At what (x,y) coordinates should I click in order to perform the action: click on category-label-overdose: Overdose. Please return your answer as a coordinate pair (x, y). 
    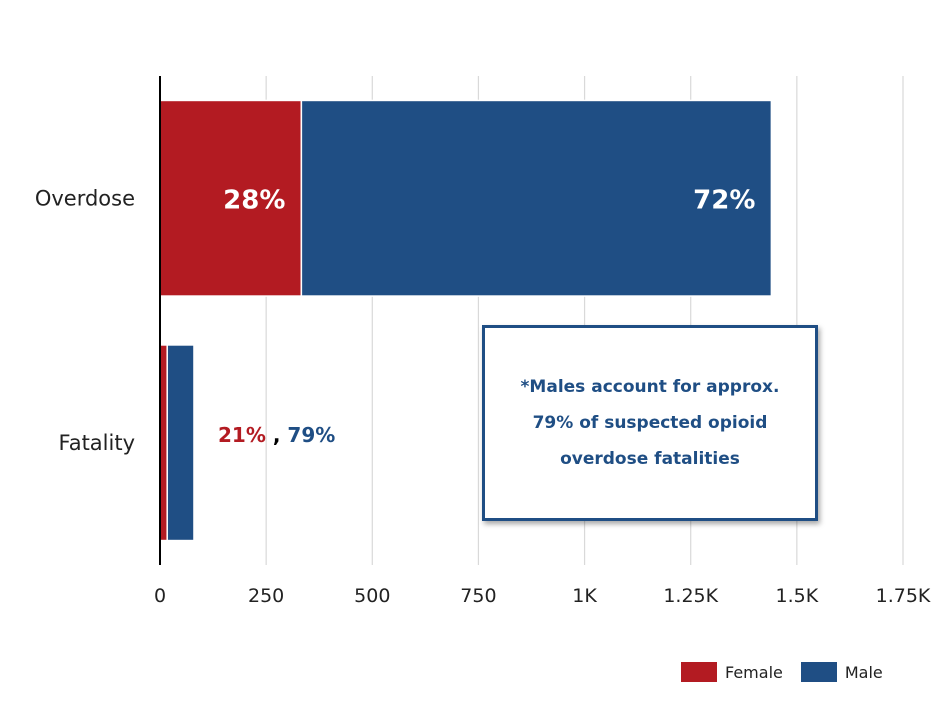
    Looking at the image, I should click on (85, 198).